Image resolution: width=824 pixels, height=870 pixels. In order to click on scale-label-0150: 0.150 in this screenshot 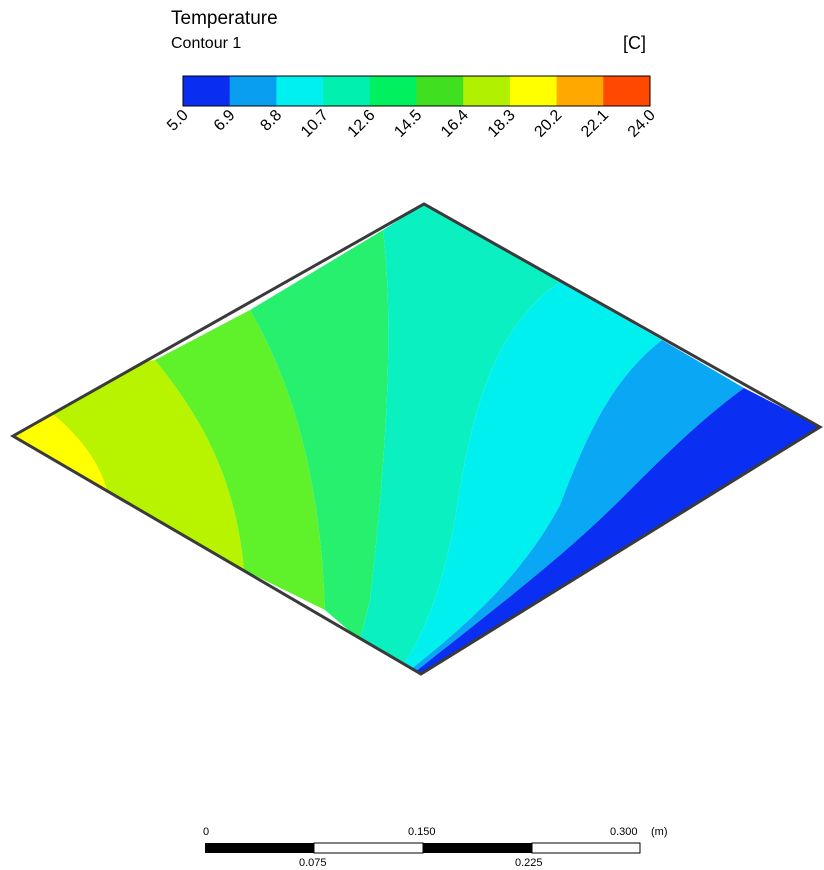, I will do `click(422, 832)`.